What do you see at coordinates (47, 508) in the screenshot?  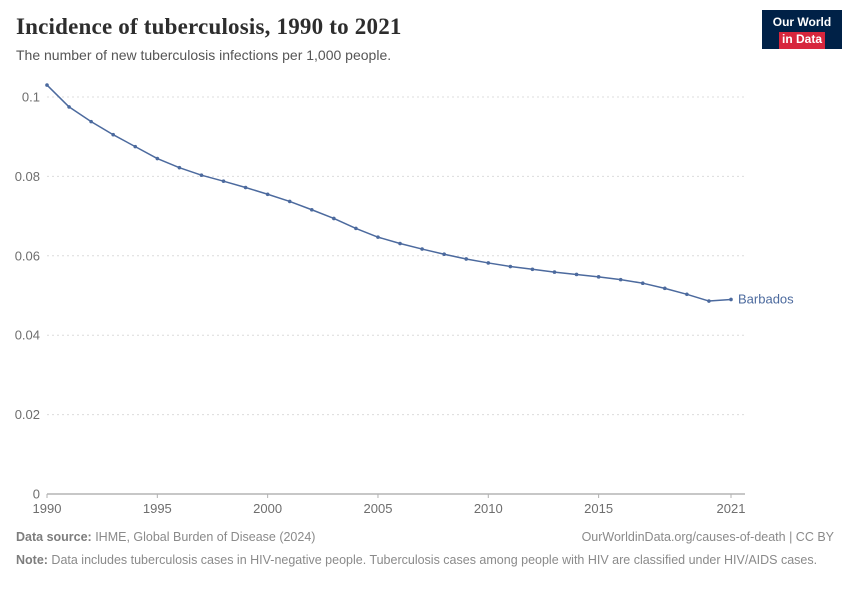 I see `x-tick-label: 1990` at bounding box center [47, 508].